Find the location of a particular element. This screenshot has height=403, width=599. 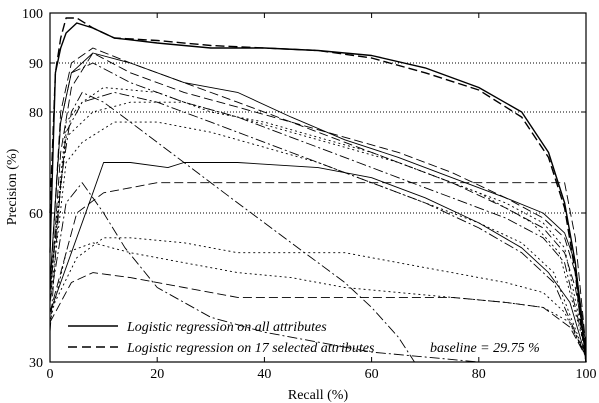

x-axis-title: Recall (%) is located at coordinates (318, 395).